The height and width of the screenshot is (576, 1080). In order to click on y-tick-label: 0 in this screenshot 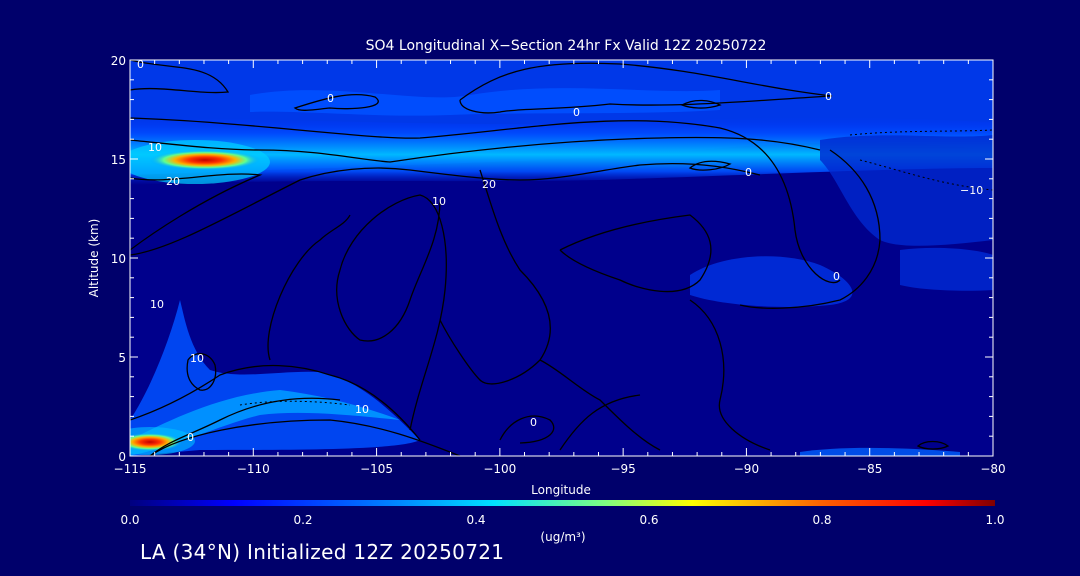, I will do `click(122, 457)`.